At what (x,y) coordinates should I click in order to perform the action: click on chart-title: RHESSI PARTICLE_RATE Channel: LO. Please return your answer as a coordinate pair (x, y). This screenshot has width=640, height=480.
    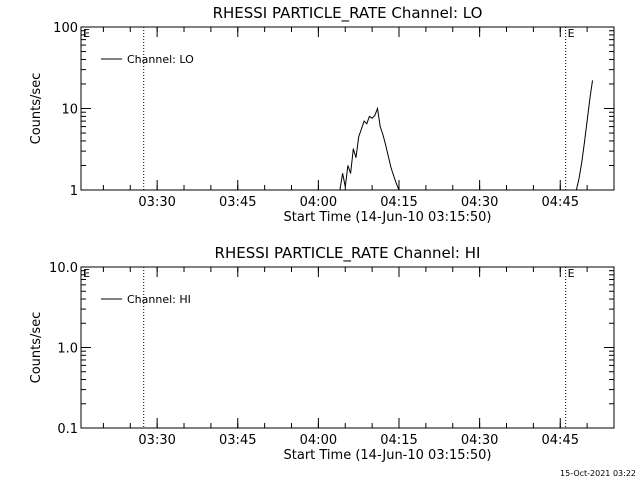
    Looking at the image, I should click on (348, 13).